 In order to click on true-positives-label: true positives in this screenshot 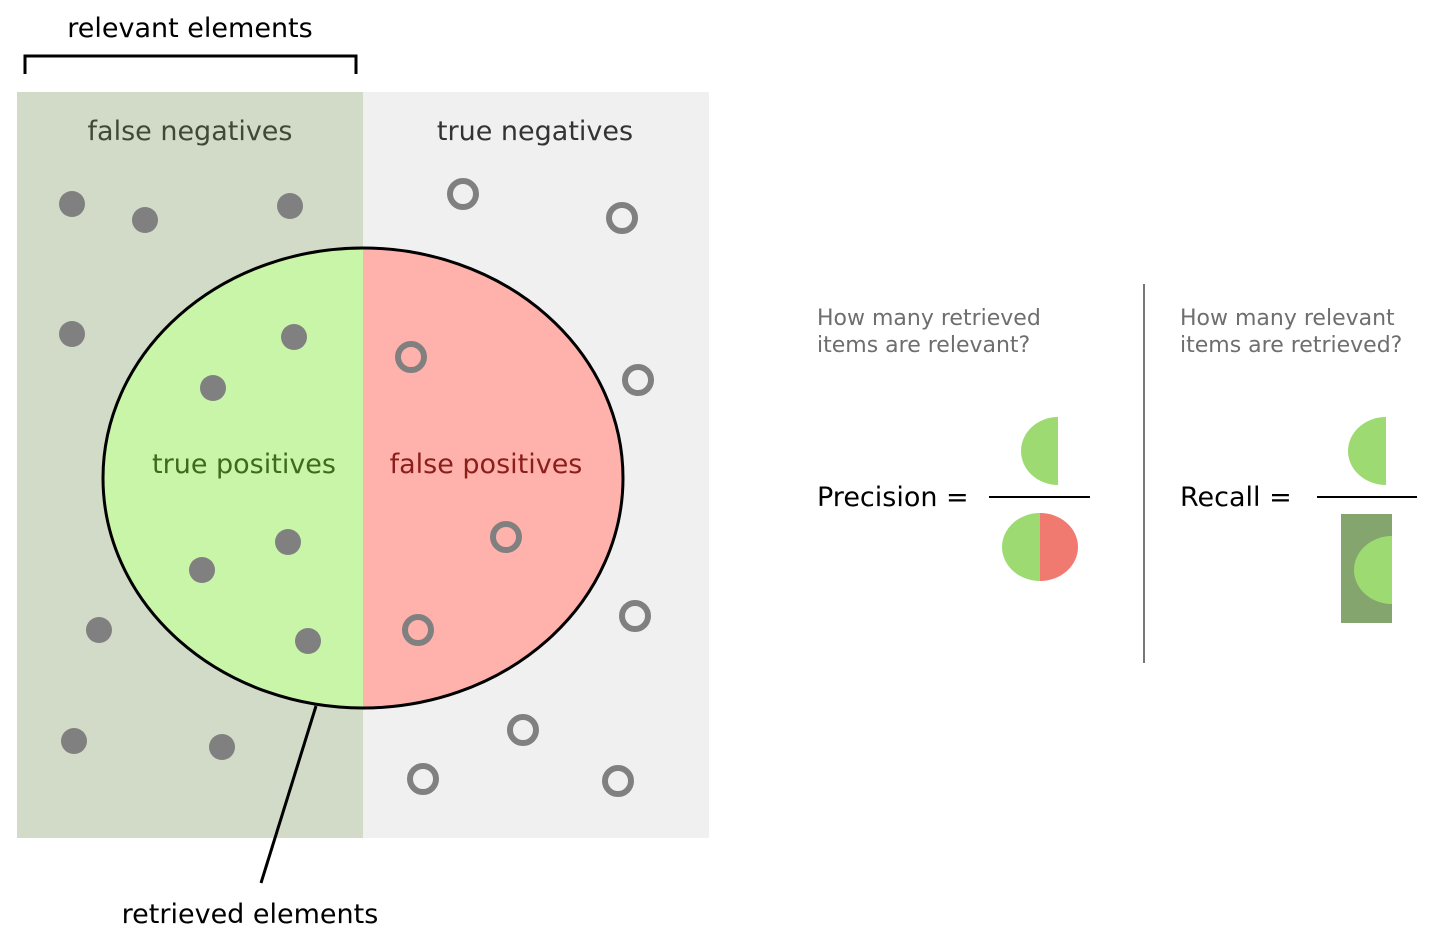, I will do `click(244, 464)`.